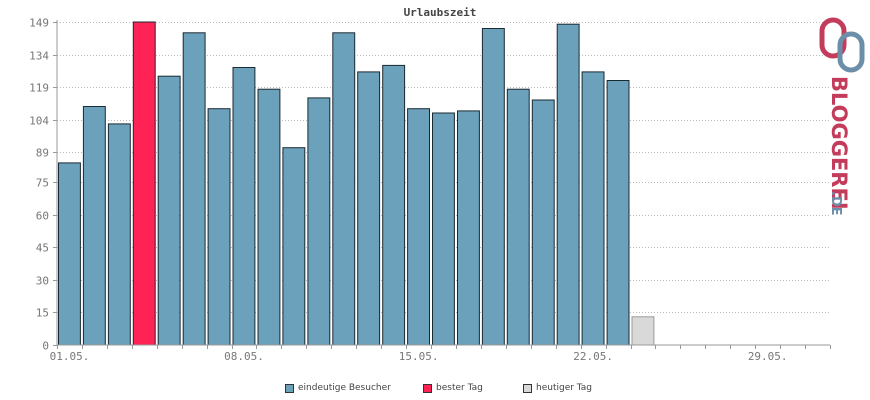 This screenshot has width=870, height=400. What do you see at coordinates (39, 23) in the screenshot?
I see `y-tick-label: 149` at bounding box center [39, 23].